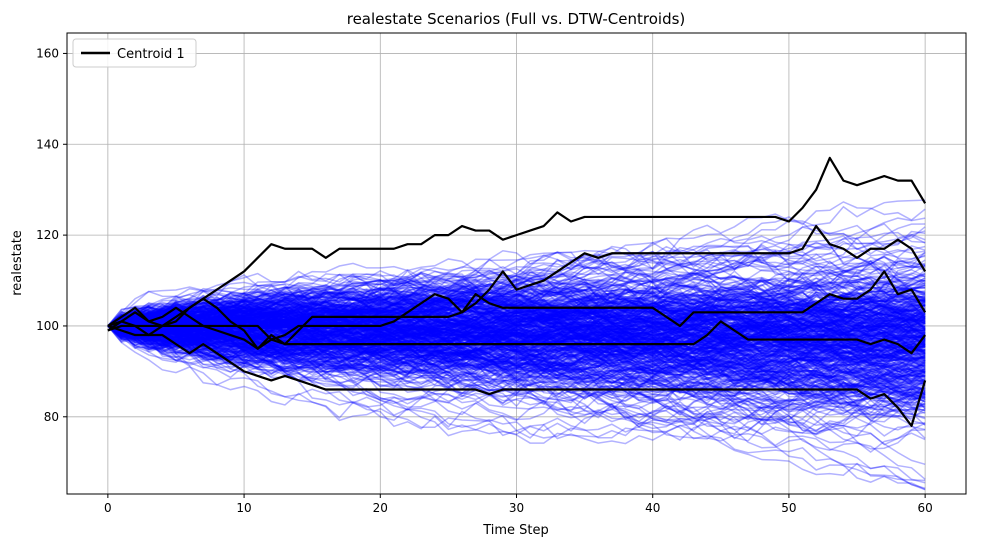 The image size is (1005, 547). I want to click on legend-label-centroid-1: Centroid 1, so click(151, 54).